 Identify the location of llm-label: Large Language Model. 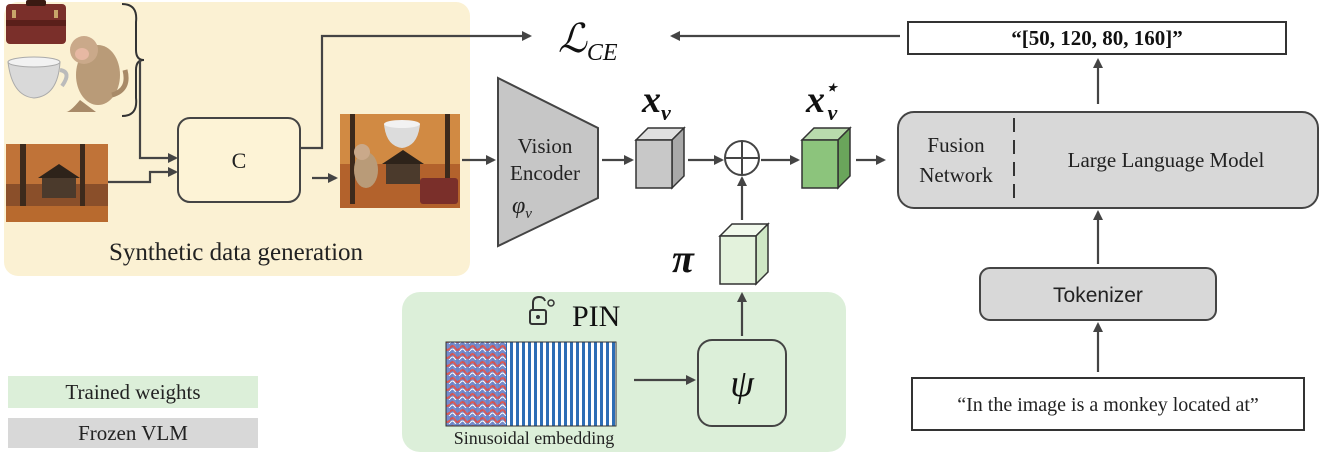
(1166, 160).